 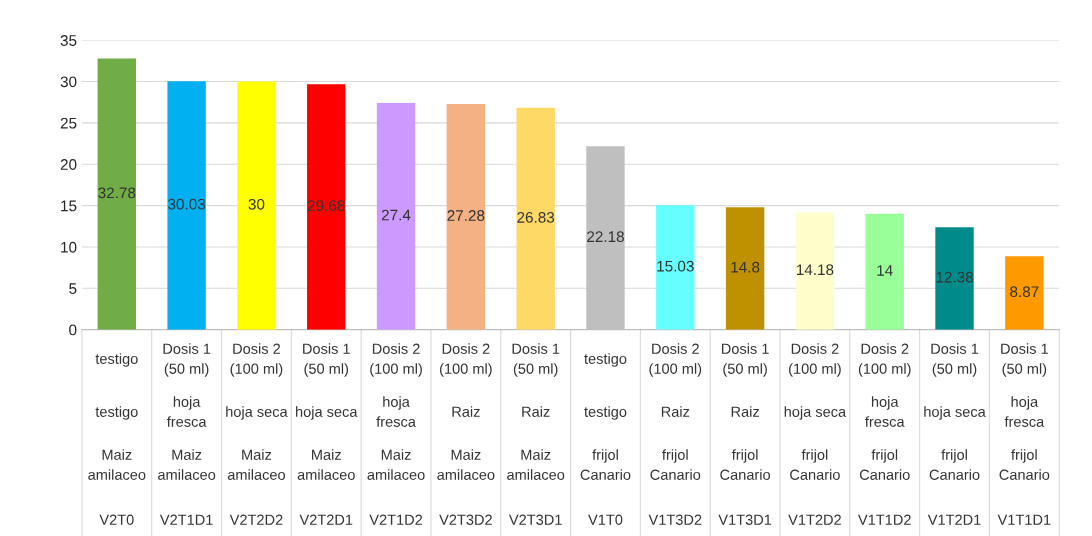 I want to click on category-label: testigo testigo frijol Canario V1T0, so click(x=605, y=439).